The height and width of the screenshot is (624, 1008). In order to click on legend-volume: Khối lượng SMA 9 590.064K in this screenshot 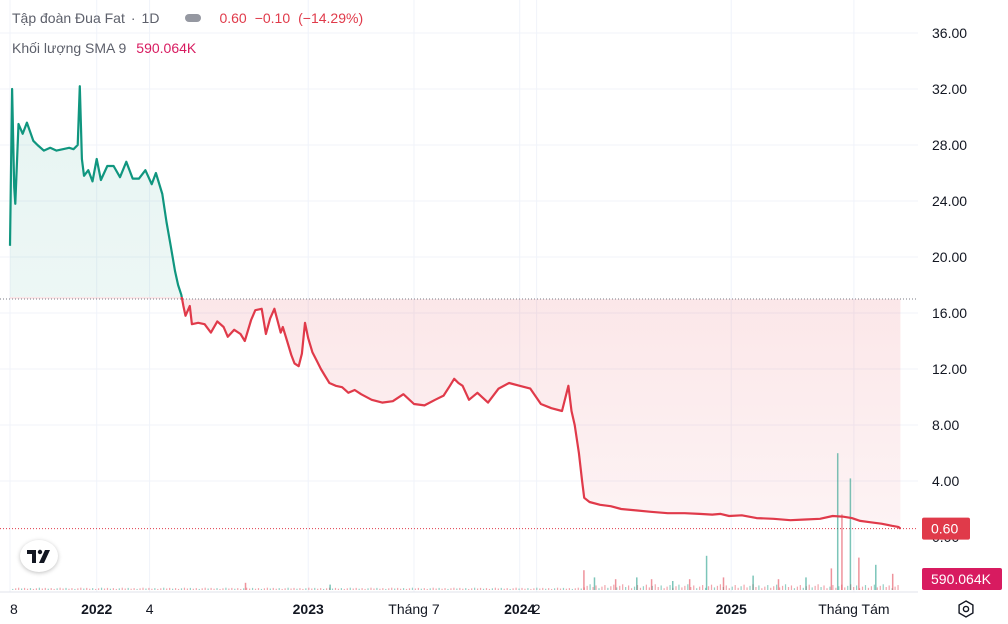, I will do `click(104, 48)`.